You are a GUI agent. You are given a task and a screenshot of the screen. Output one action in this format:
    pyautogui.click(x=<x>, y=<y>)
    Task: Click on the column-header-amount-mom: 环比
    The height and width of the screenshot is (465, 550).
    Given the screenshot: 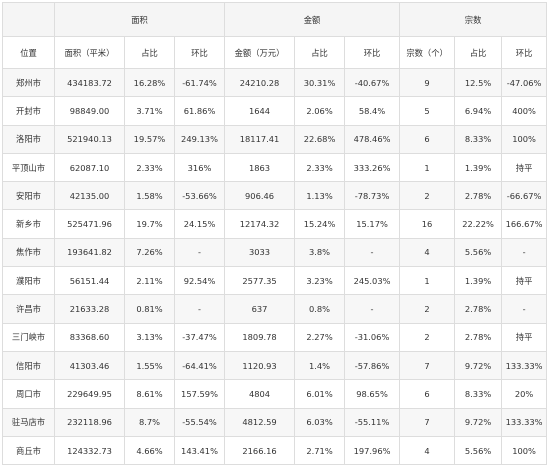 What is the action you would take?
    pyautogui.click(x=372, y=52)
    